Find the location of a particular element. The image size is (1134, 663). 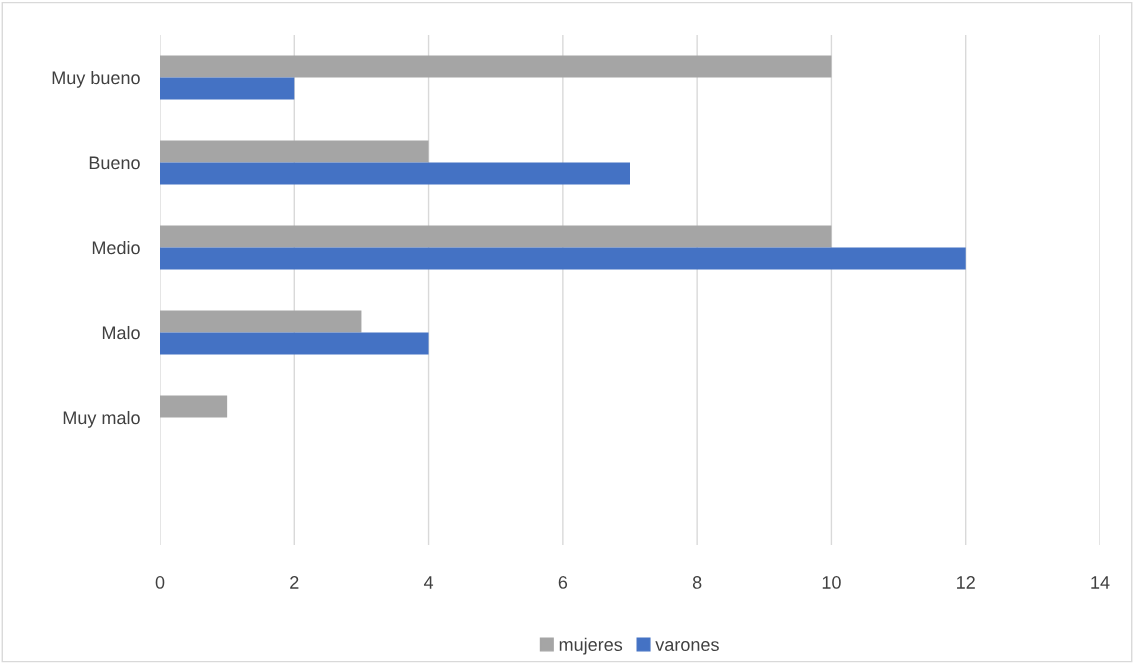

y-tick-label: Malo is located at coordinates (121, 332).